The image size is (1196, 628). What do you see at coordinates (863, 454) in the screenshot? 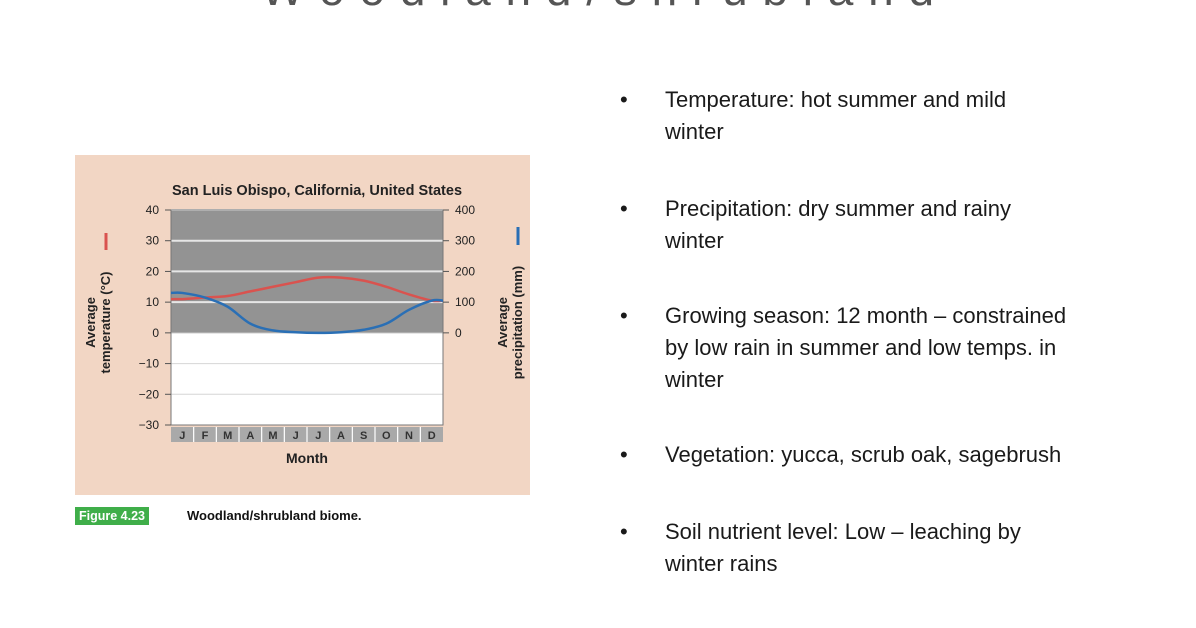
I see `bullet-line: Vegetation: yucca, scrub oak, sagebrush` at bounding box center [863, 454].